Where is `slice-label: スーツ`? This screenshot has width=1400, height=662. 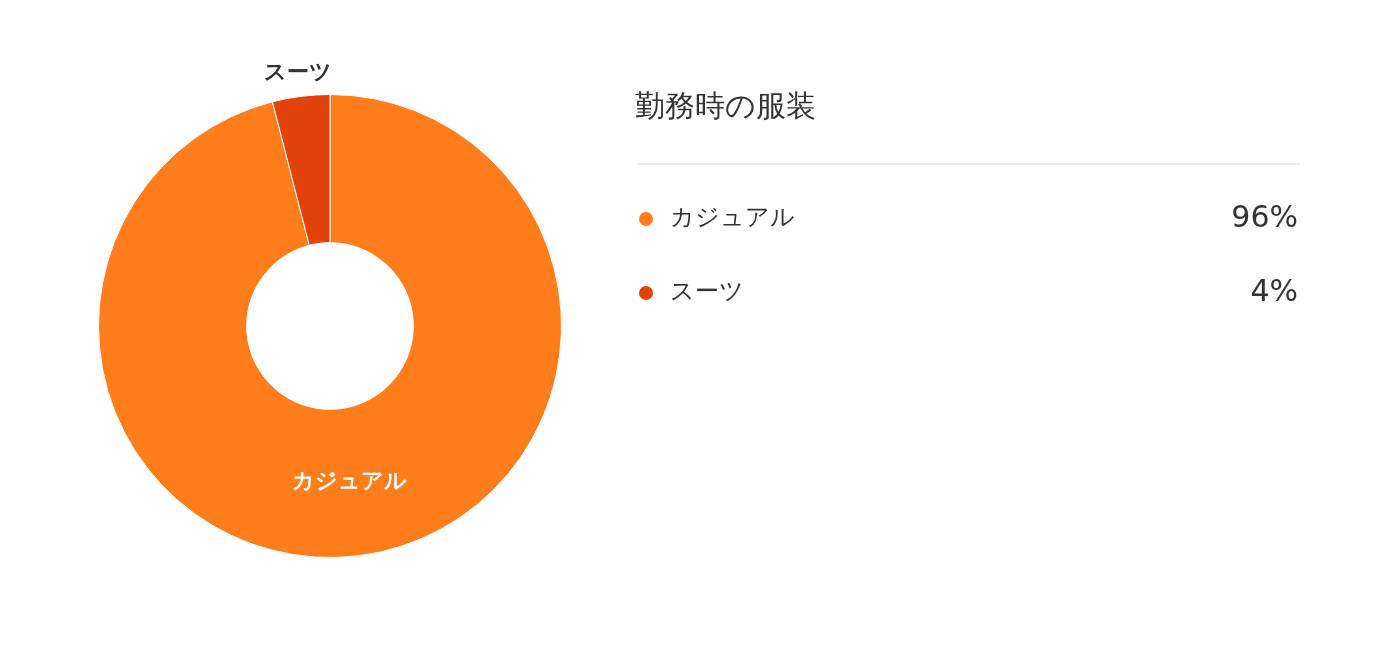
slice-label: スーツ is located at coordinates (298, 72).